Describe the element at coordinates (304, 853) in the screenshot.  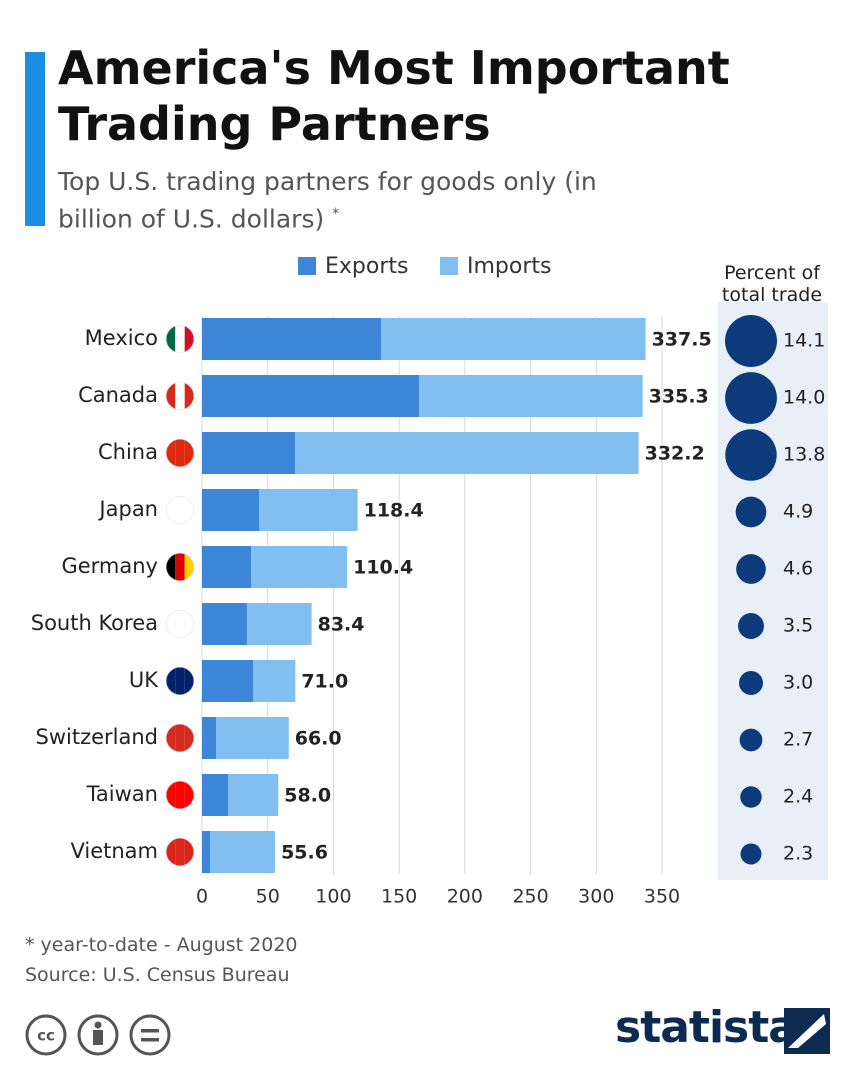
I see `total-label: 55.6` at that location.